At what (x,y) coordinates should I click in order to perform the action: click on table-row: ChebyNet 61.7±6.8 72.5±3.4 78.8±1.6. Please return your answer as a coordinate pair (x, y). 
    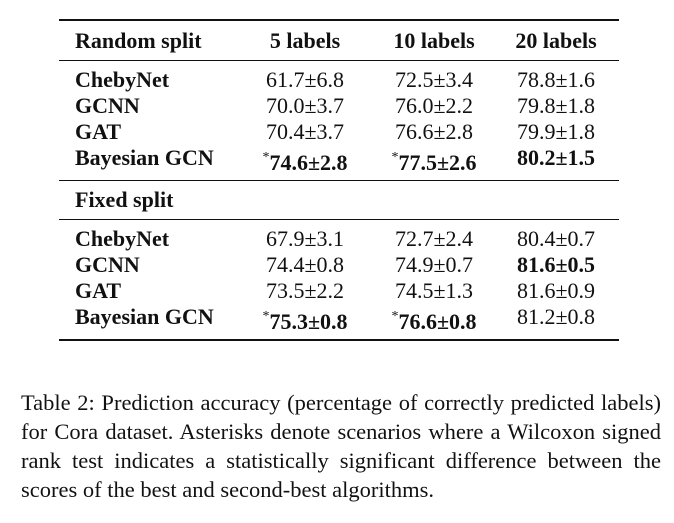
    Looking at the image, I should click on (339, 80).